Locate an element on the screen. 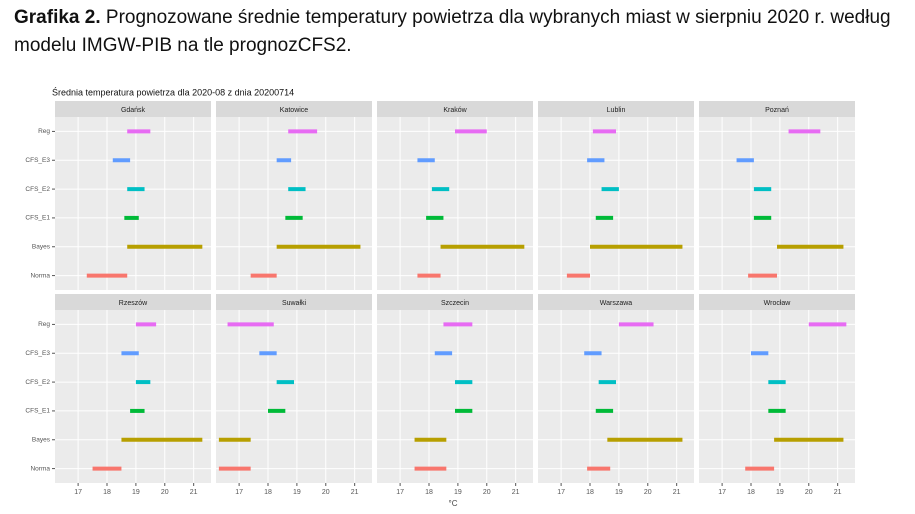 Image resolution: width=915 pixels, height=514 pixels. facet-title: Rzeszów is located at coordinates (133, 303).